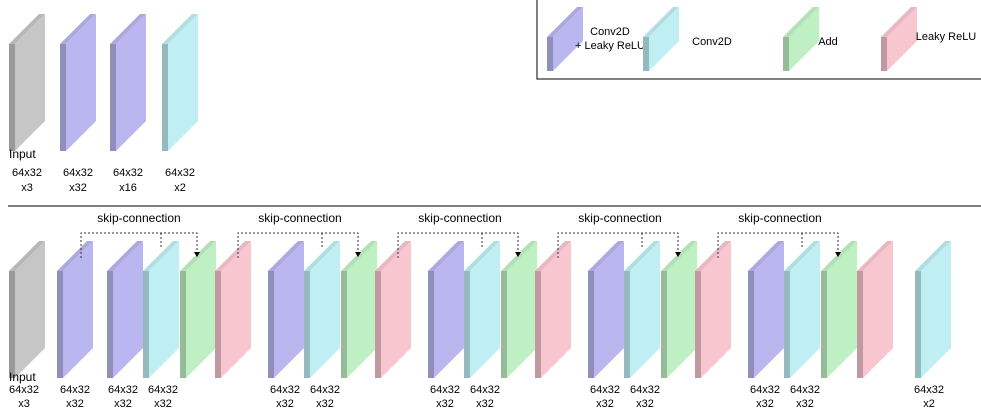 The width and height of the screenshot is (981, 417). I want to click on block-5-layer-2-front-face, so click(769, 309).